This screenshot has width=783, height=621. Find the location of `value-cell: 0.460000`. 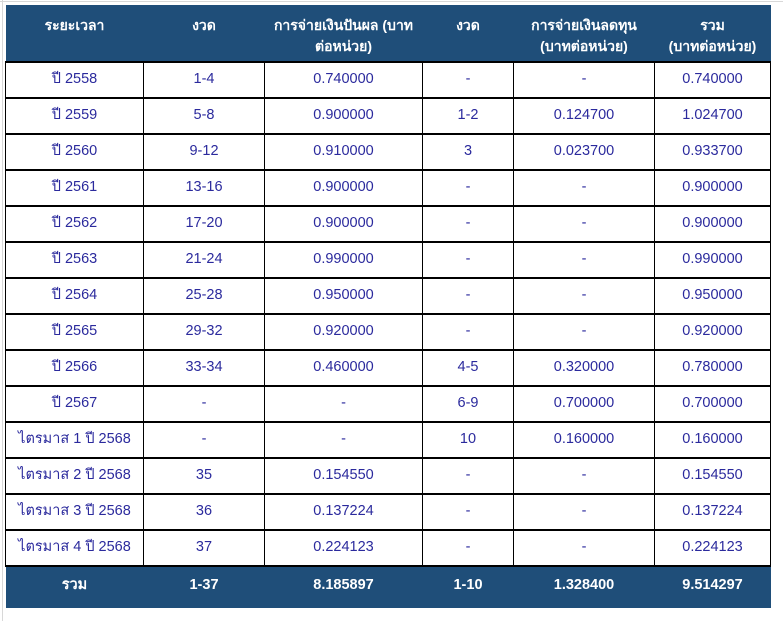

value-cell: 0.460000 is located at coordinates (343, 368).